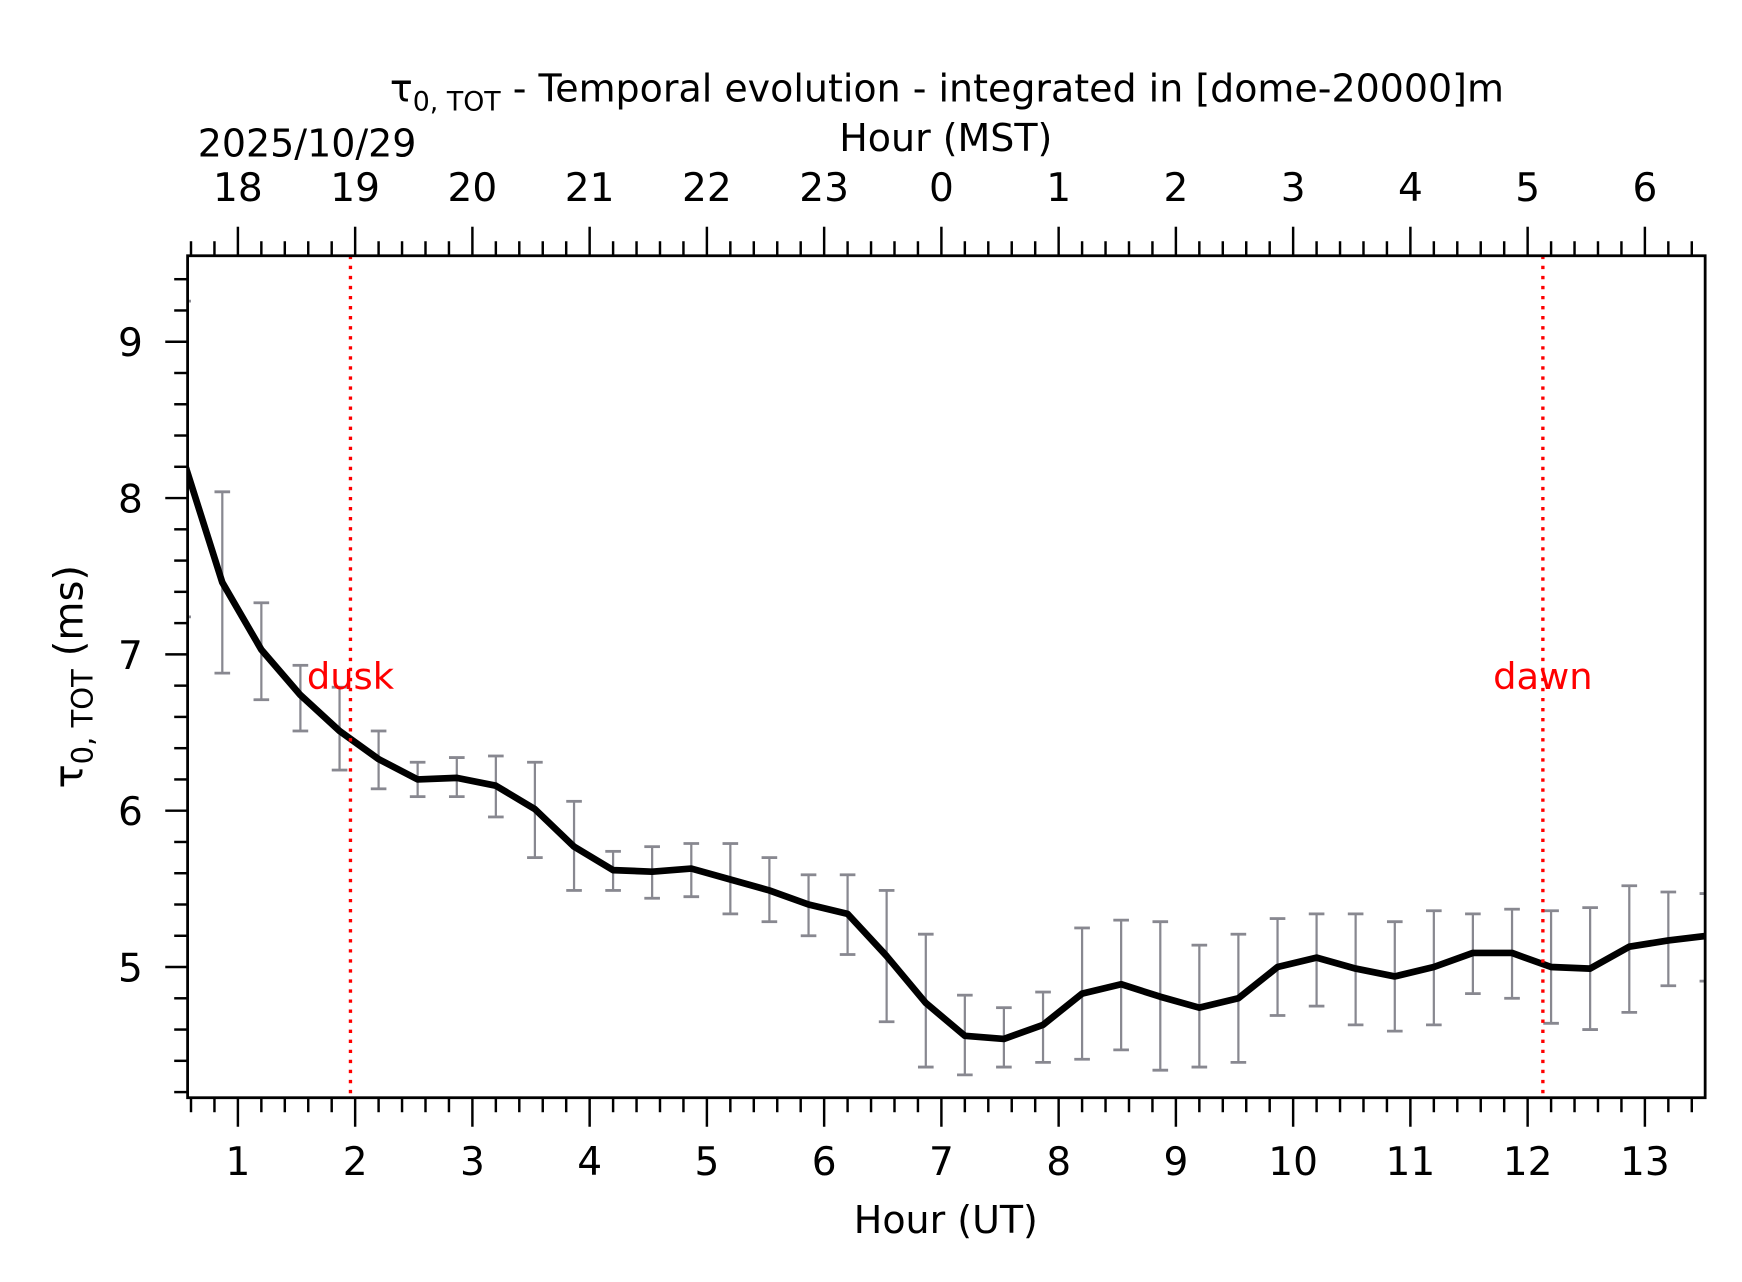 This screenshot has width=1742, height=1282. Describe the element at coordinates (824, 1162) in the screenshot. I see `x-tick-label: 6` at that location.